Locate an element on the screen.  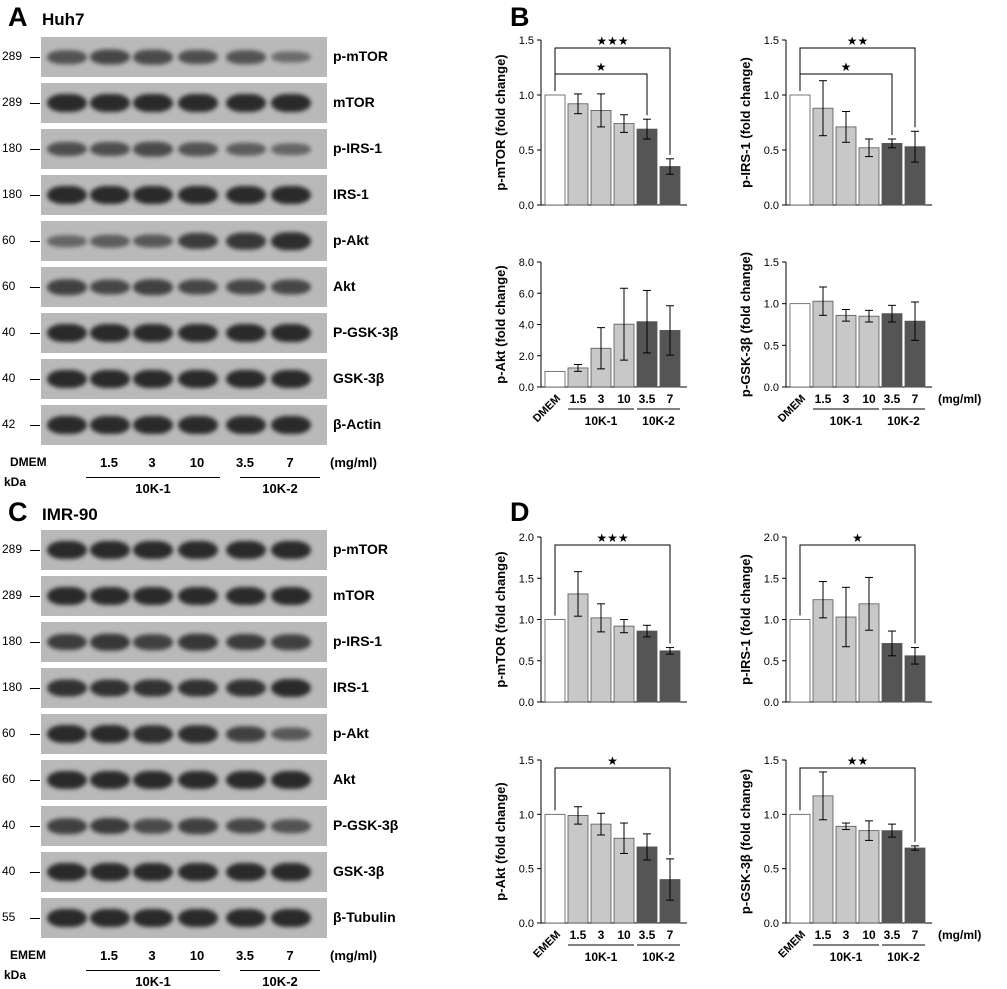
significance-stars: ★★ is located at coordinates (858, 41).